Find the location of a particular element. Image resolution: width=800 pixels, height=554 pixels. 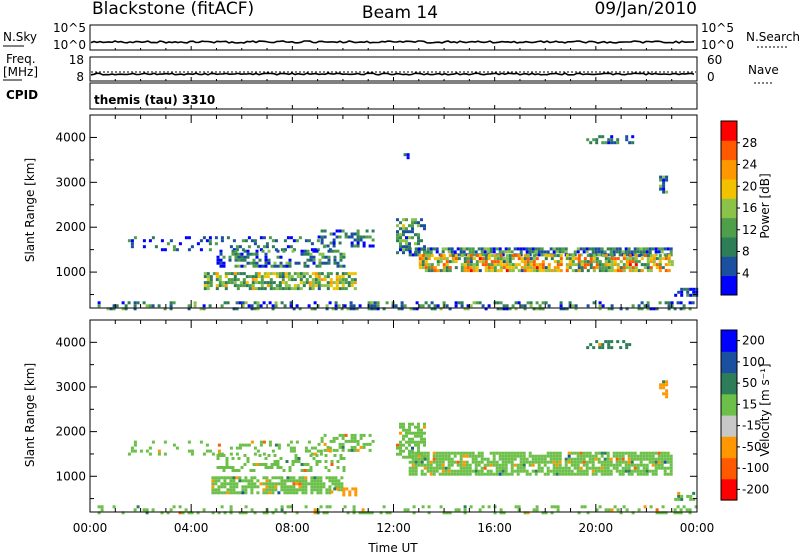

power-colorbar-label: Power [dB] is located at coordinates (765, 205).